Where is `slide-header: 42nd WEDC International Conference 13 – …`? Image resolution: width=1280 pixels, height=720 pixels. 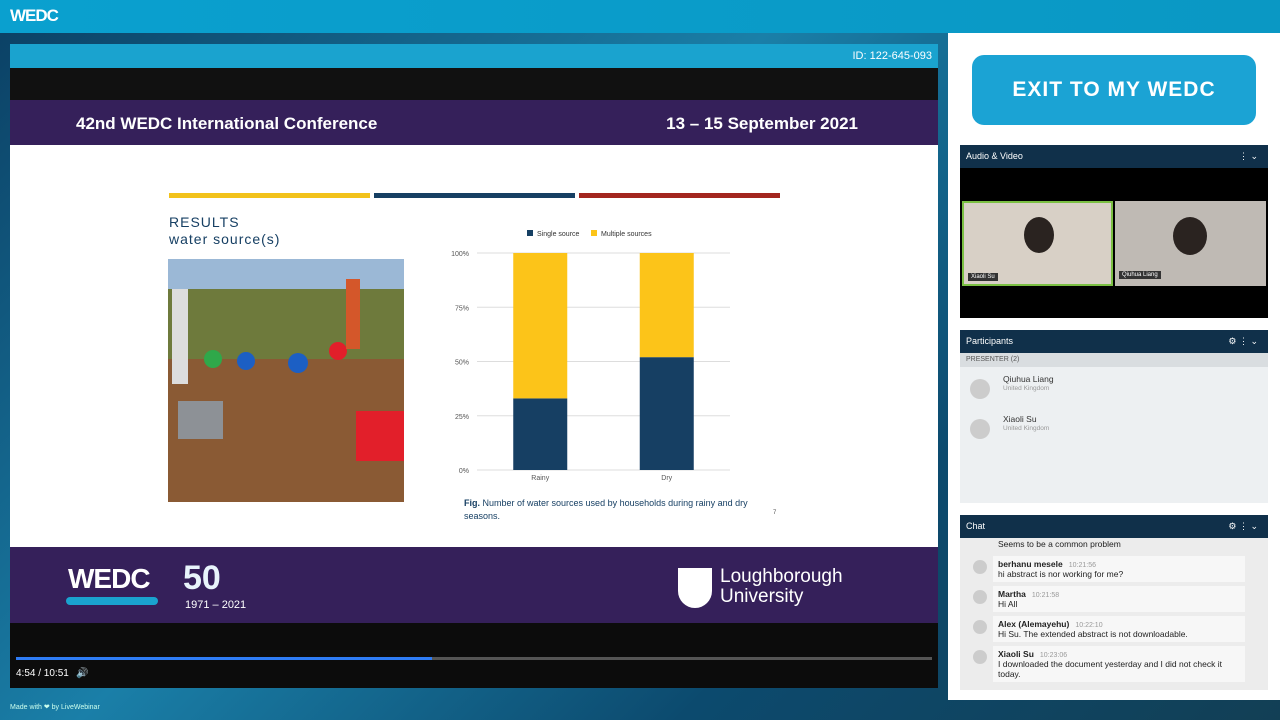 slide-header: 42nd WEDC International Conference 13 – … is located at coordinates (474, 122).